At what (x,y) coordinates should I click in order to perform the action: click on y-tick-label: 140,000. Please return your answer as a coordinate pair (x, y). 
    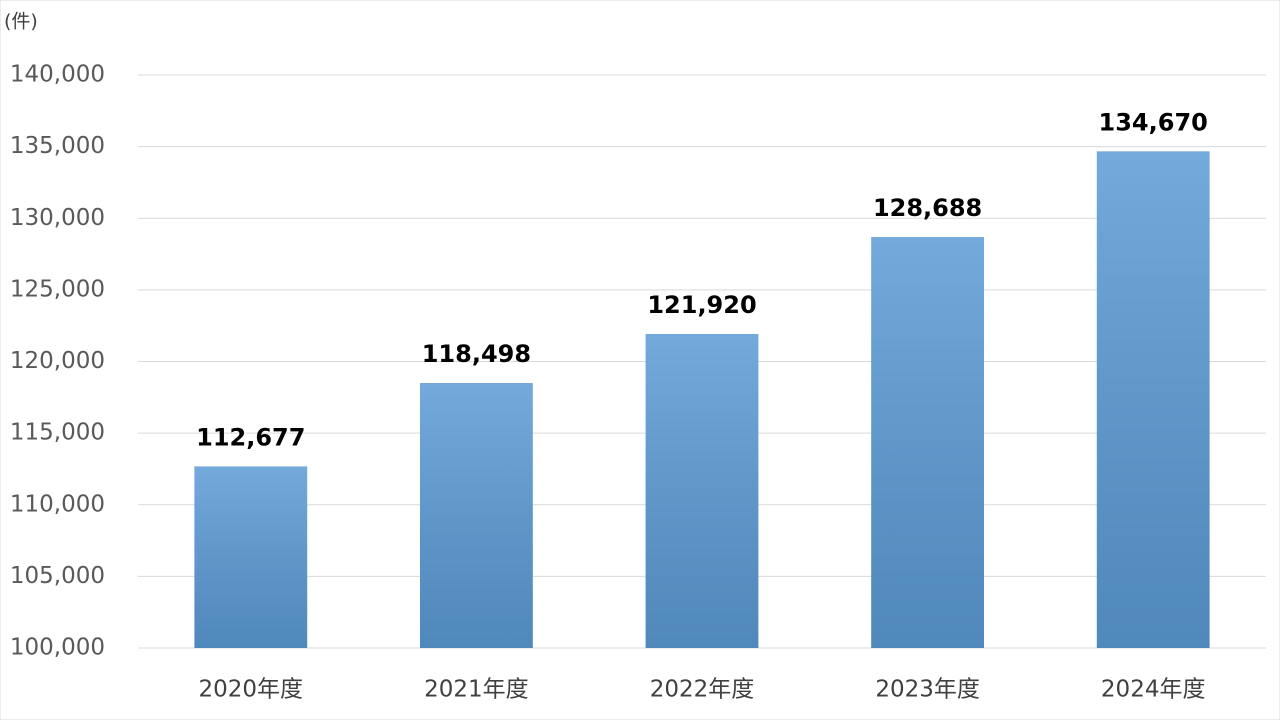
    Looking at the image, I should click on (57, 75).